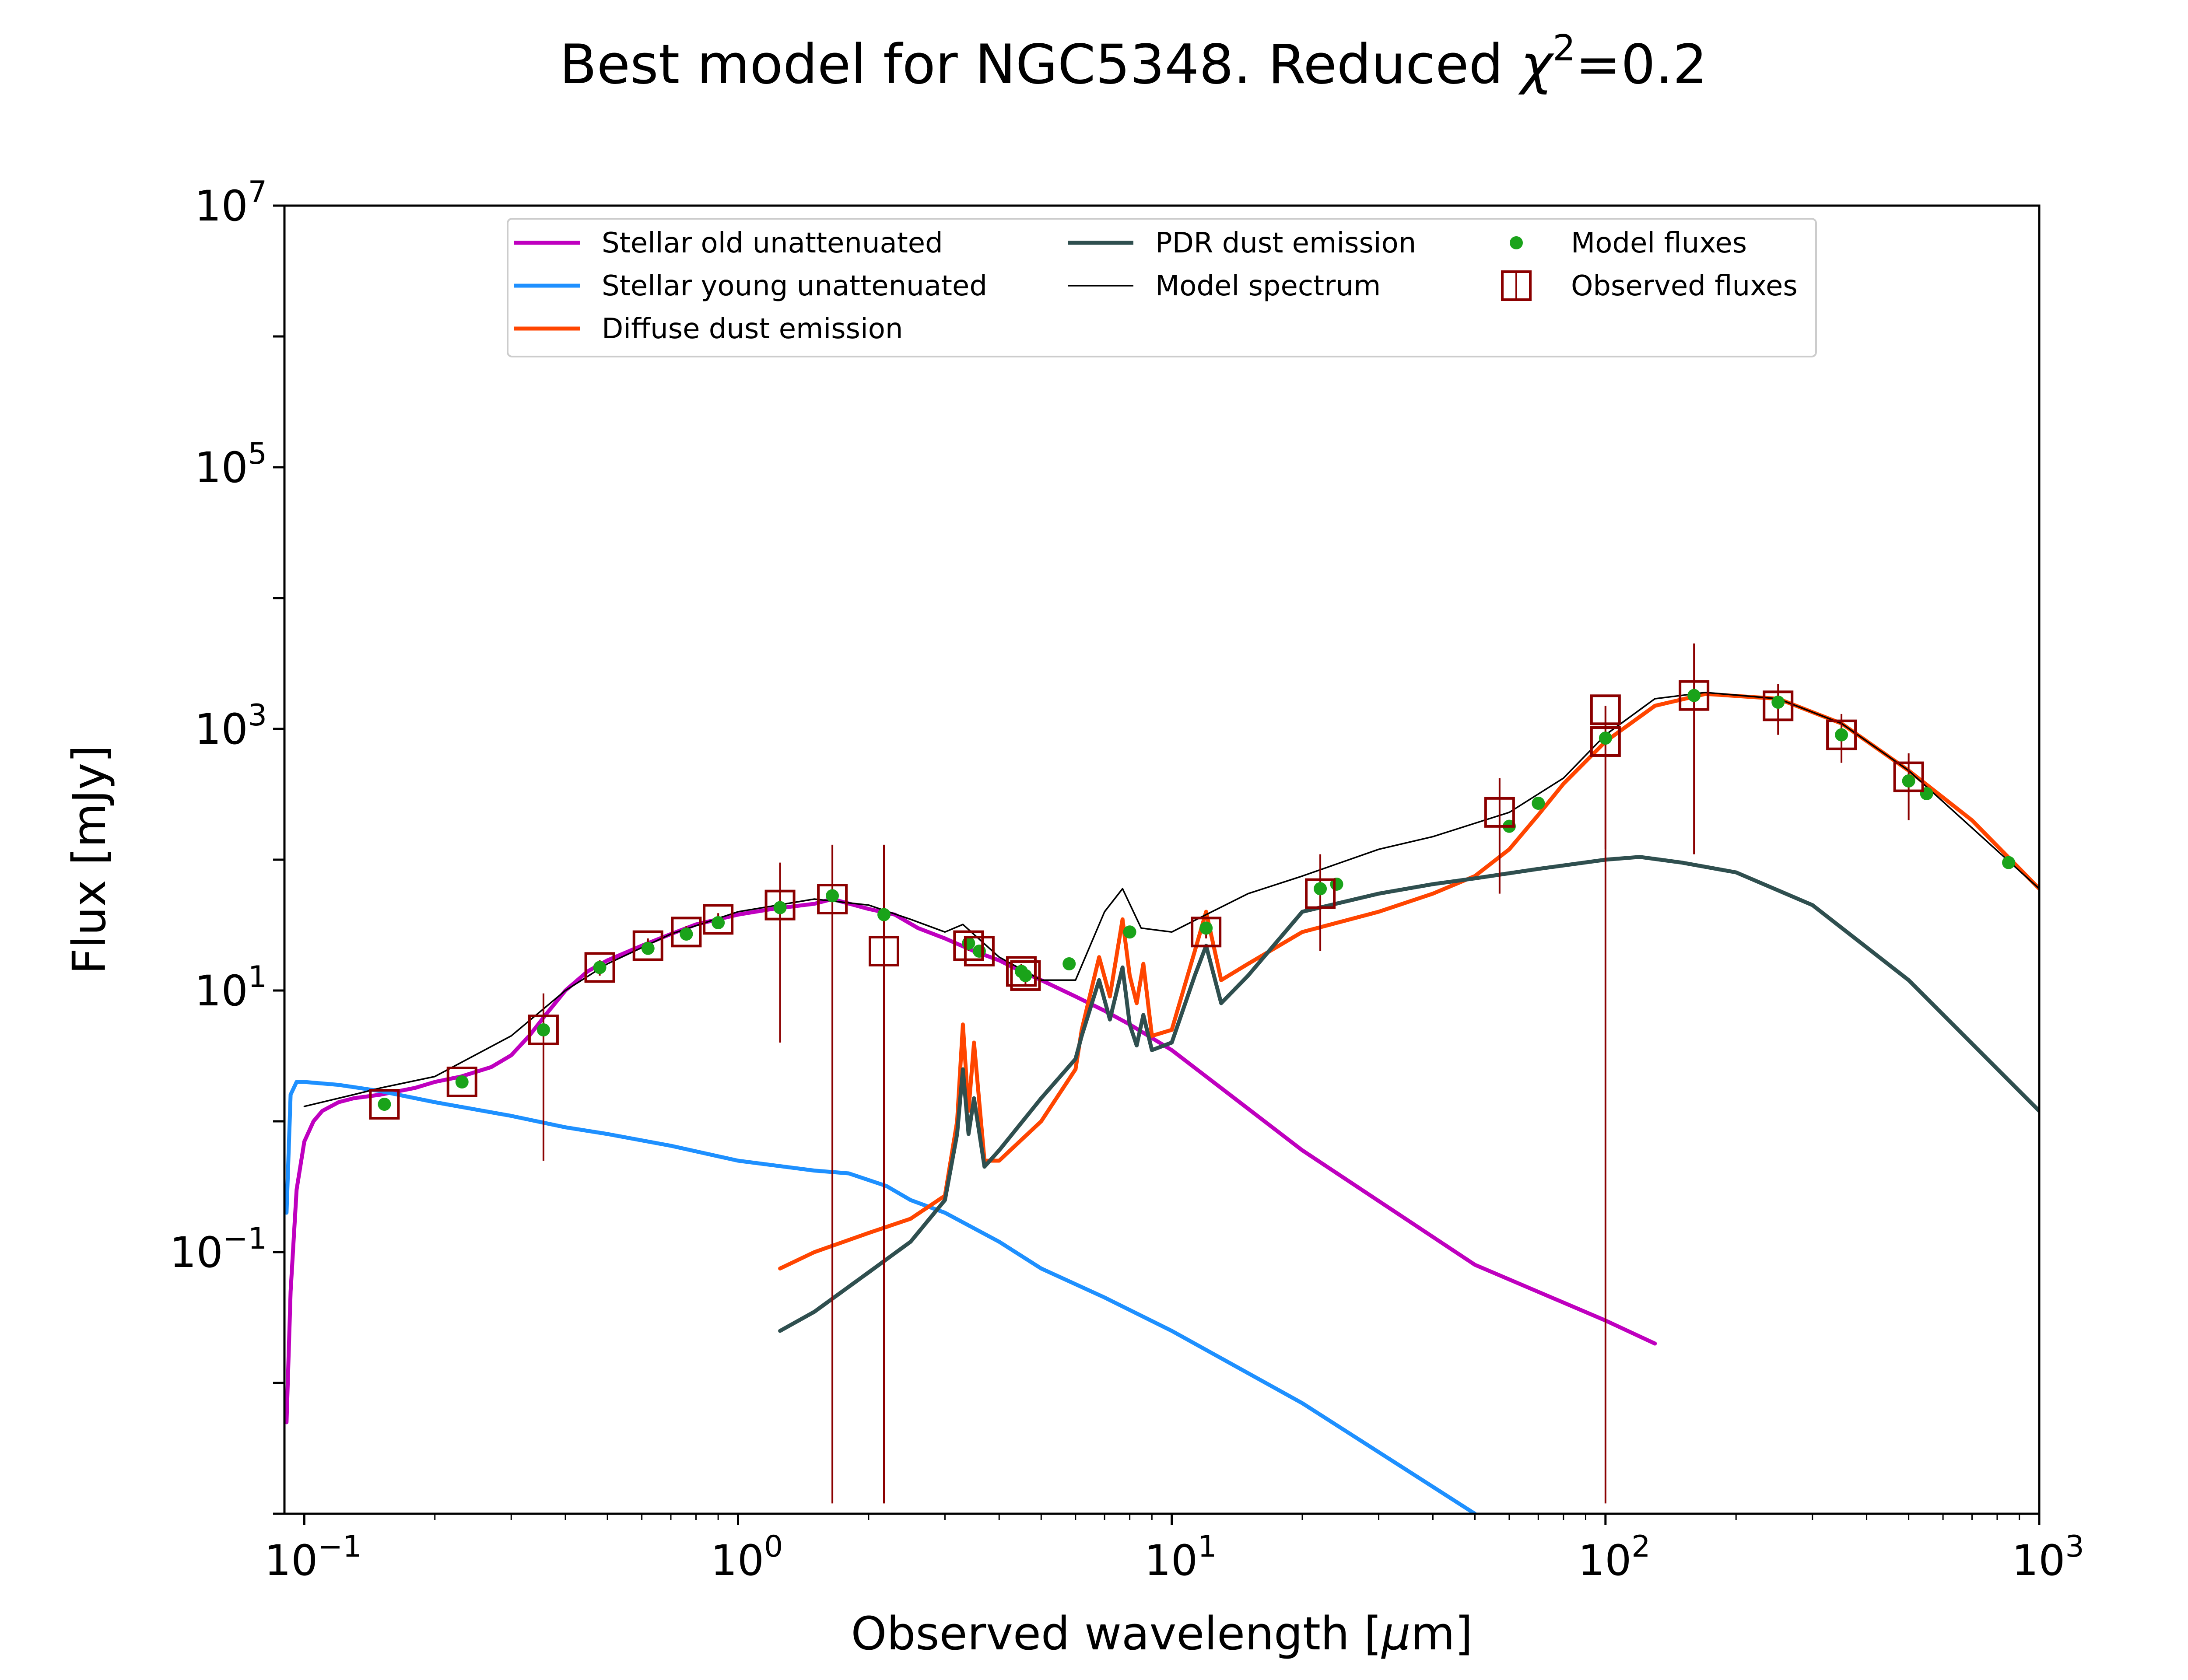 The height and width of the screenshot is (1680, 2188). What do you see at coordinates (752, 329) in the screenshot?
I see `legend-label: Diffuse dust emission` at bounding box center [752, 329].